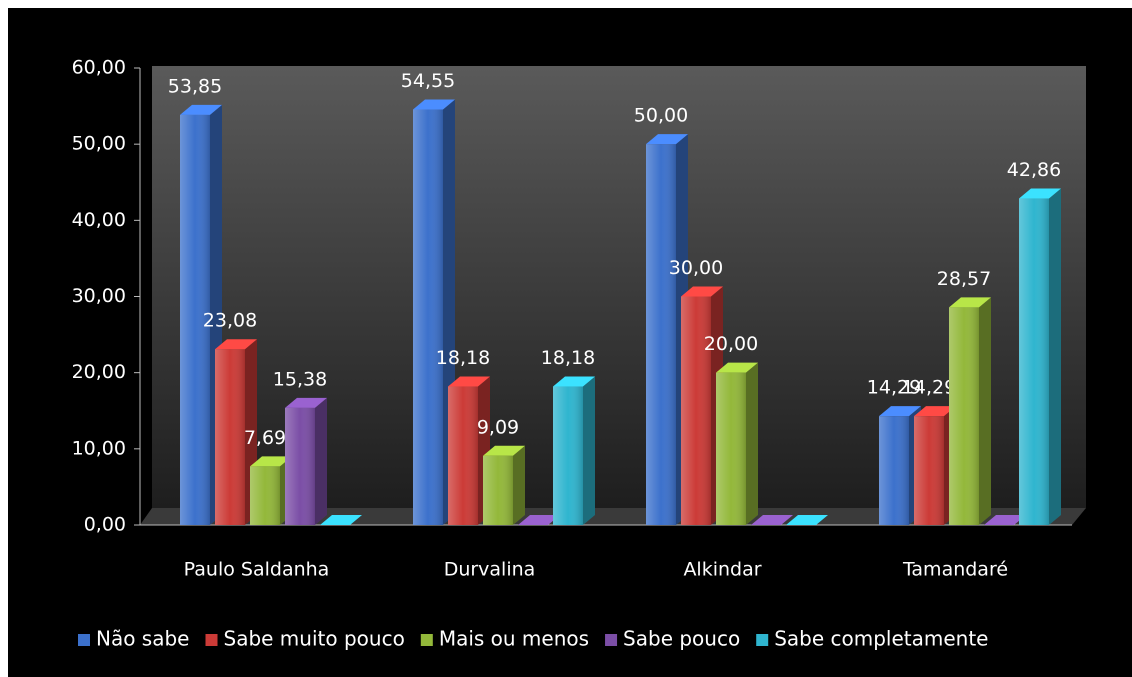  I want to click on x-tick-label: Tamandaré, so click(955, 570).